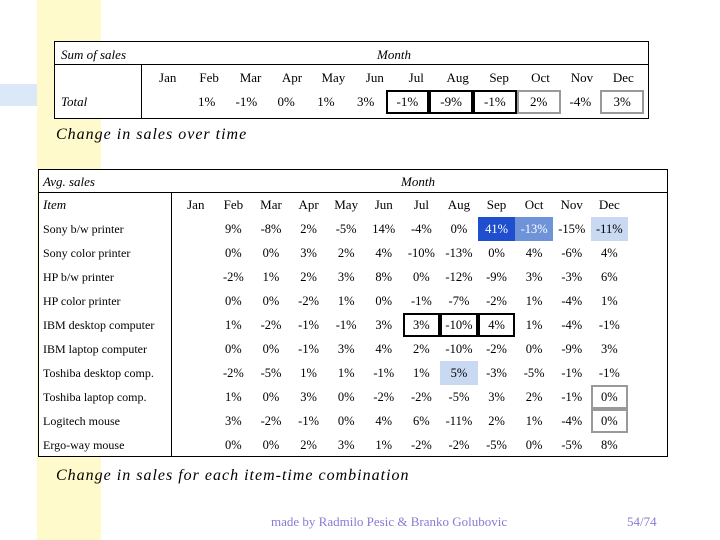 The image size is (720, 540). Describe the element at coordinates (451, 102) in the screenshot. I see `total-value-cell: -9%` at that location.